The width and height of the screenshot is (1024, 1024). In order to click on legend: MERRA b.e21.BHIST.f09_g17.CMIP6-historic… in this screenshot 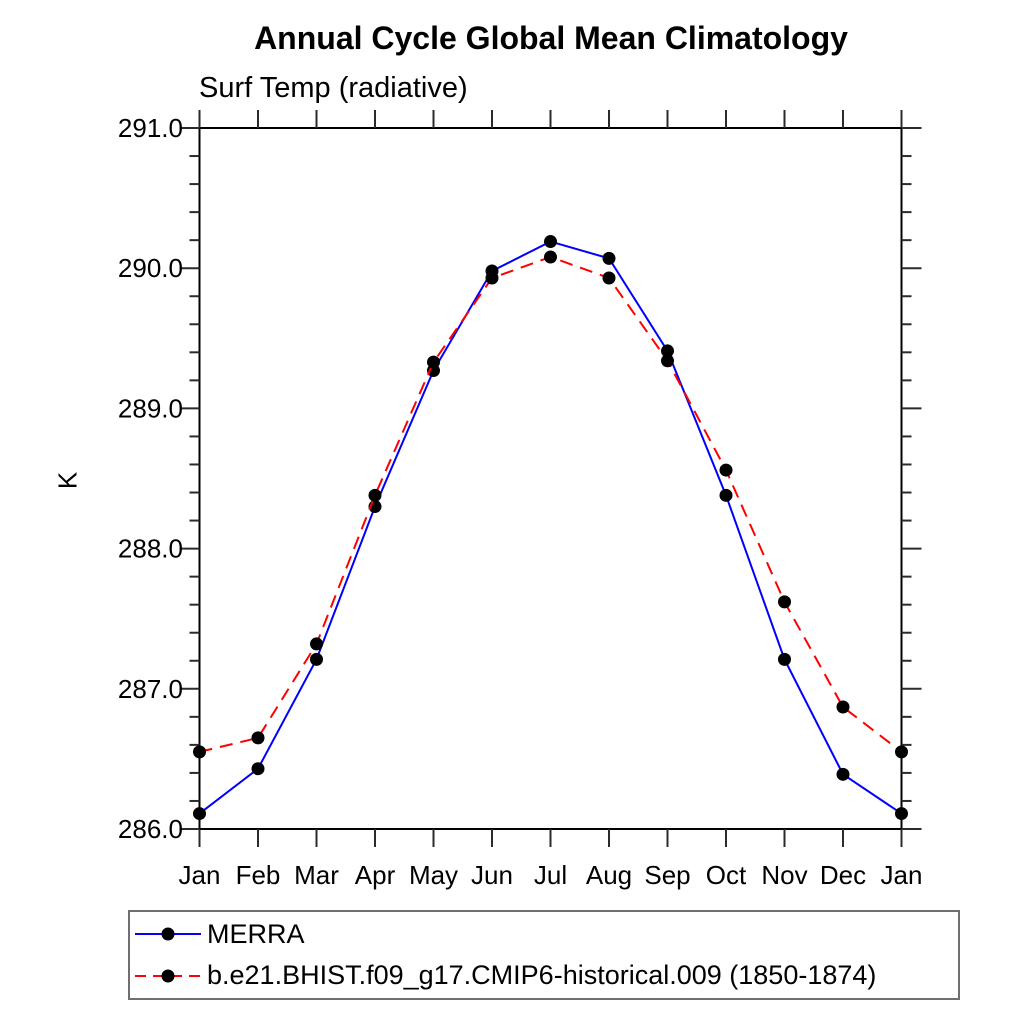, I will do `click(544, 955)`.